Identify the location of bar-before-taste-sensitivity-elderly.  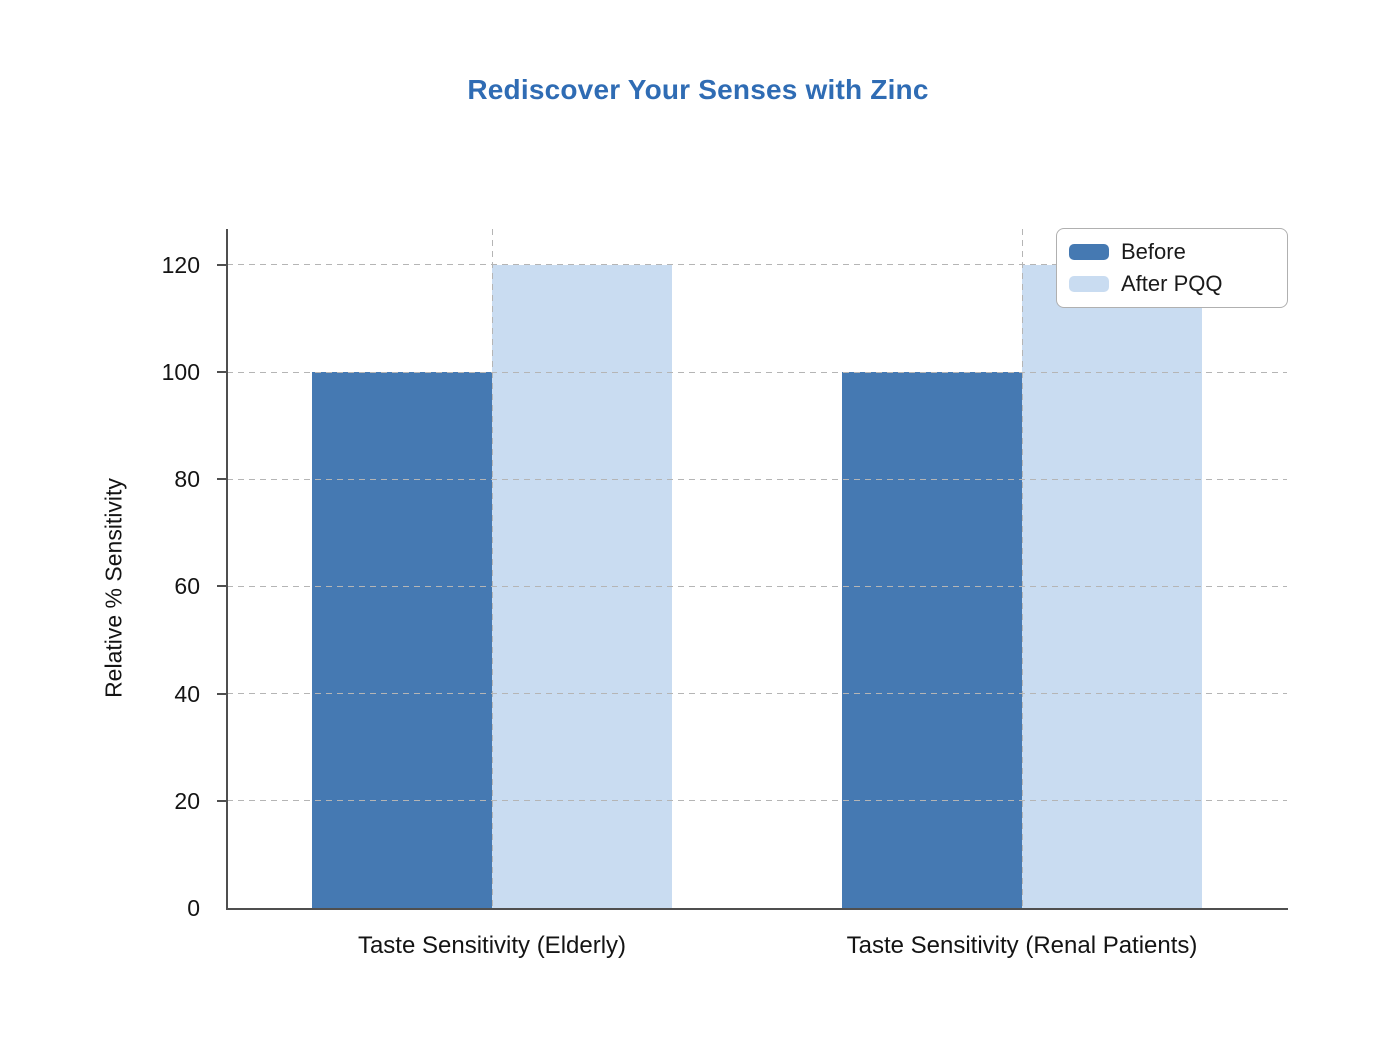
(402, 640).